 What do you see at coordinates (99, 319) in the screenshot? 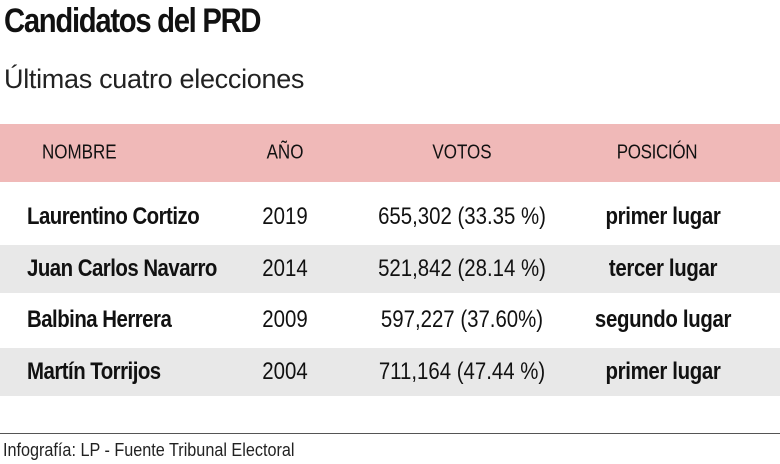
I see `cell-nombre: Balbina Herrera` at bounding box center [99, 319].